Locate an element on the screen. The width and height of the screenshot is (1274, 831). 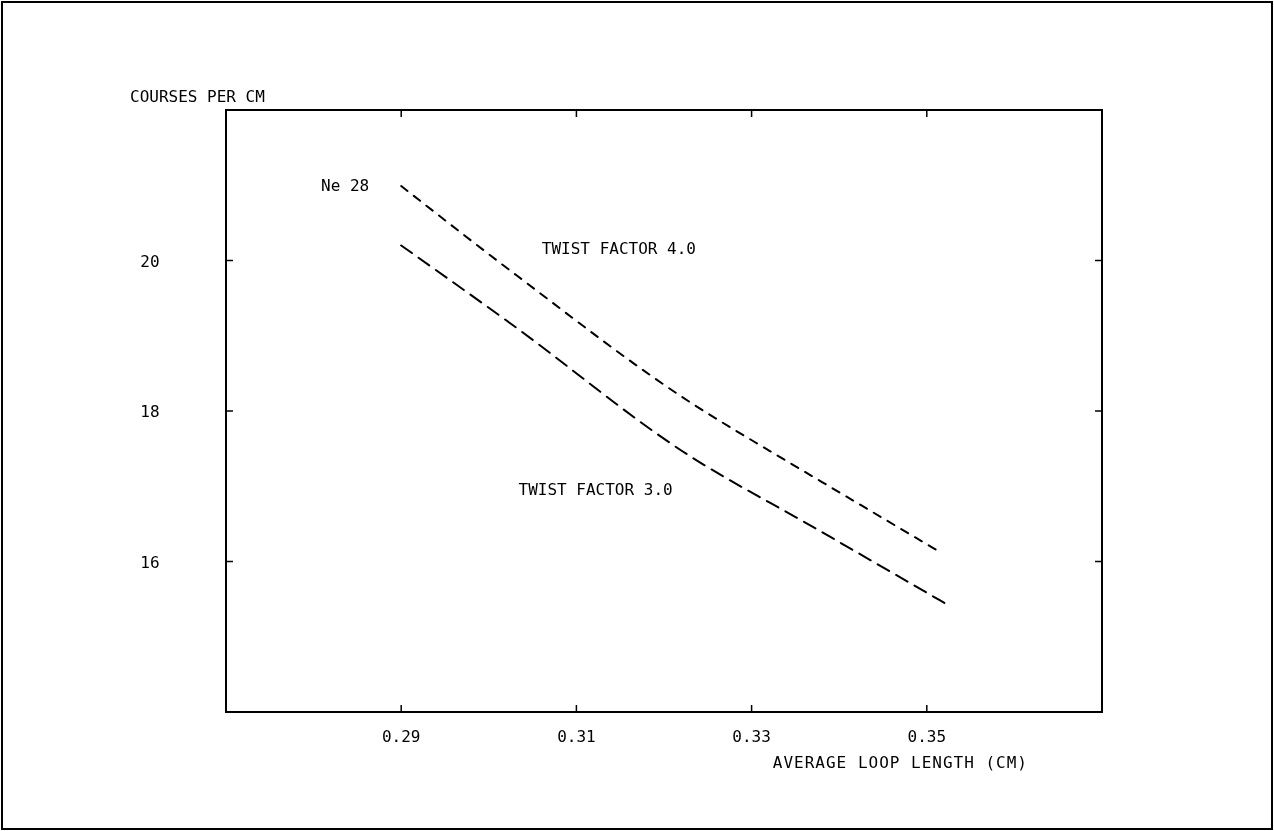
y-tick-label: 18 is located at coordinates (150, 411).